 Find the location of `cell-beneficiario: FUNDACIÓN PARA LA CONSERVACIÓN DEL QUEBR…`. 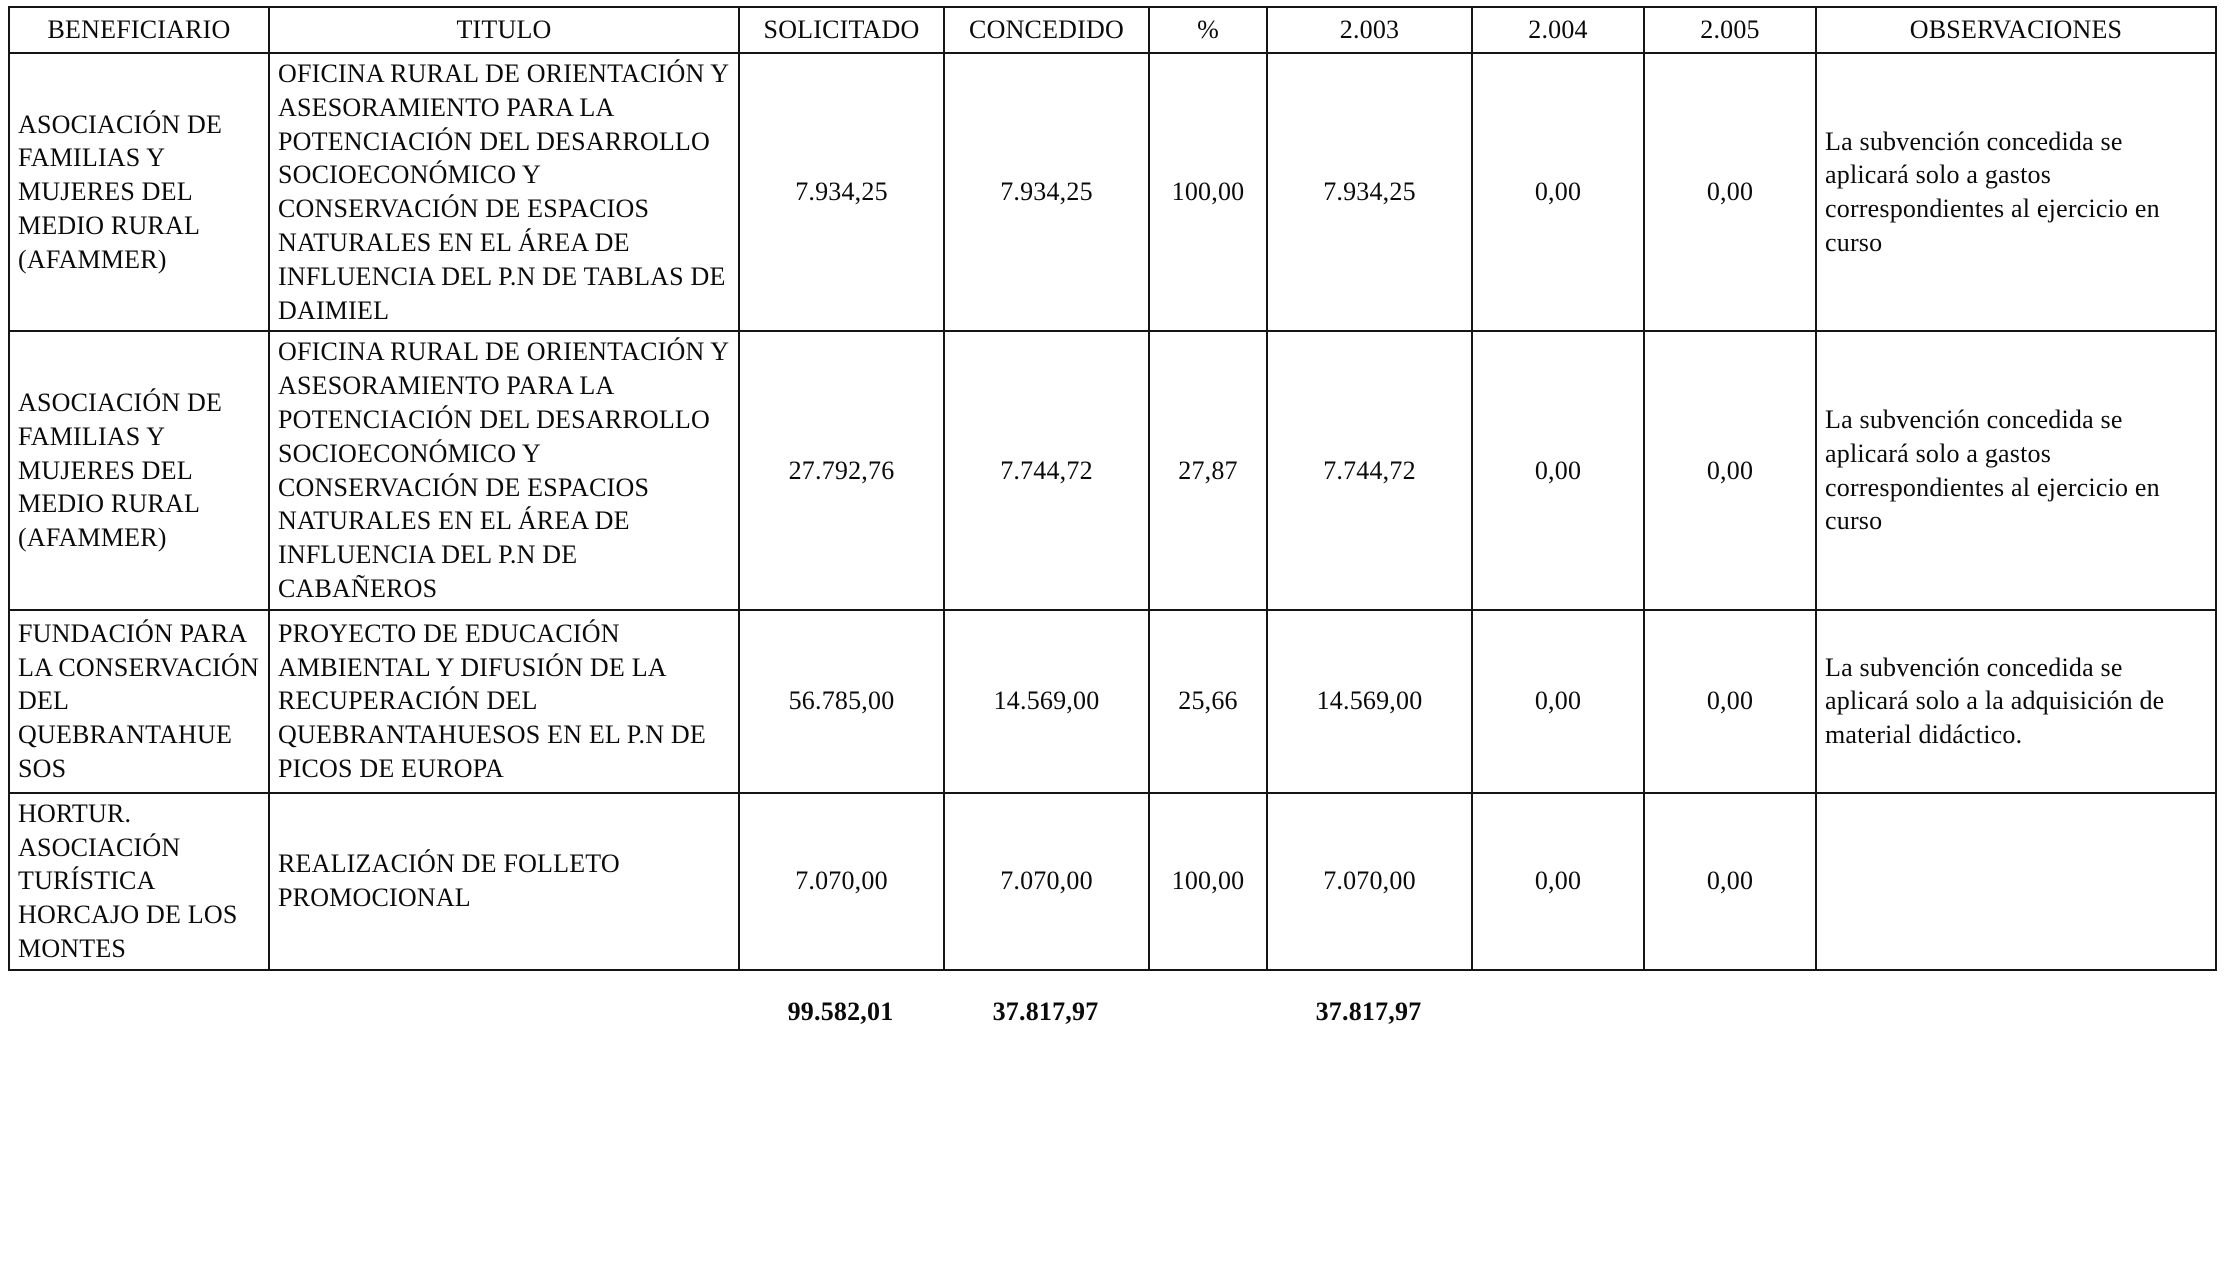

cell-beneficiario: FUNDACIÓN PARA LA CONSERVACIÓN DEL QUEBR… is located at coordinates (139, 701).